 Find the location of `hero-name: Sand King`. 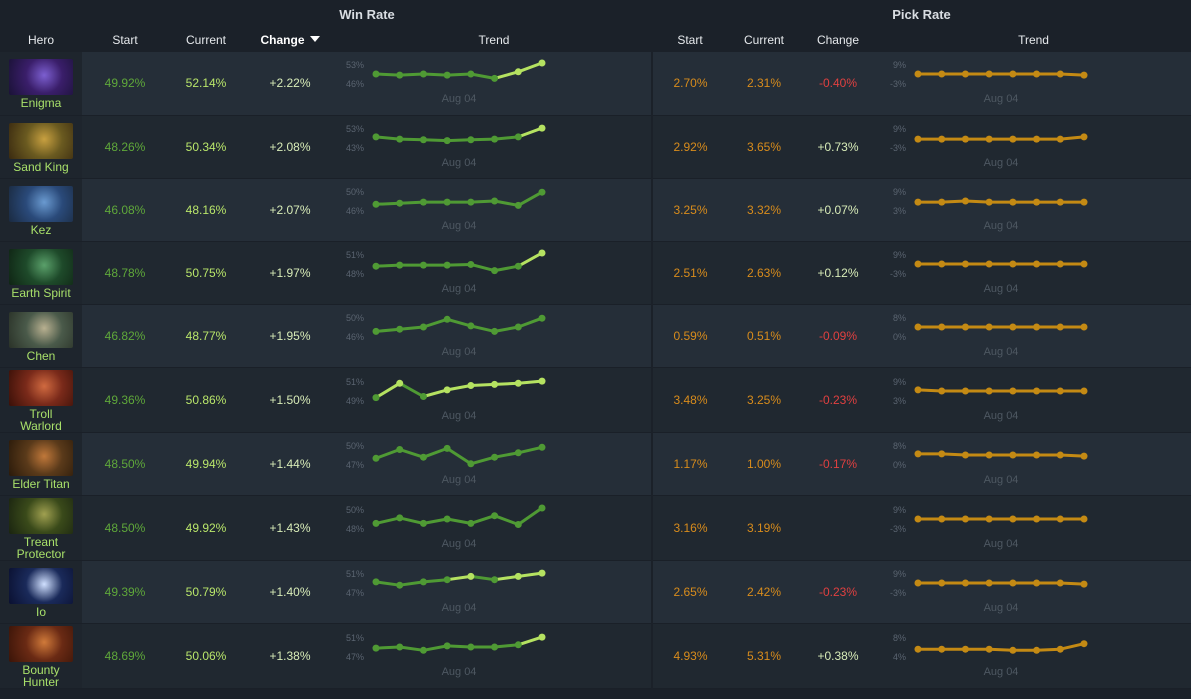

hero-name: Sand King is located at coordinates (41, 166).